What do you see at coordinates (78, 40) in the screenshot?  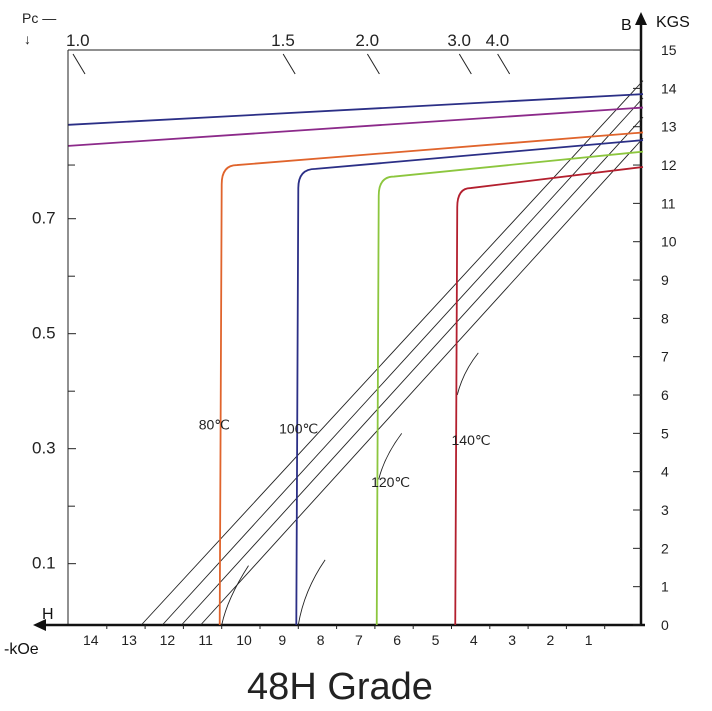 I see `pc-label-0: 1.0` at bounding box center [78, 40].